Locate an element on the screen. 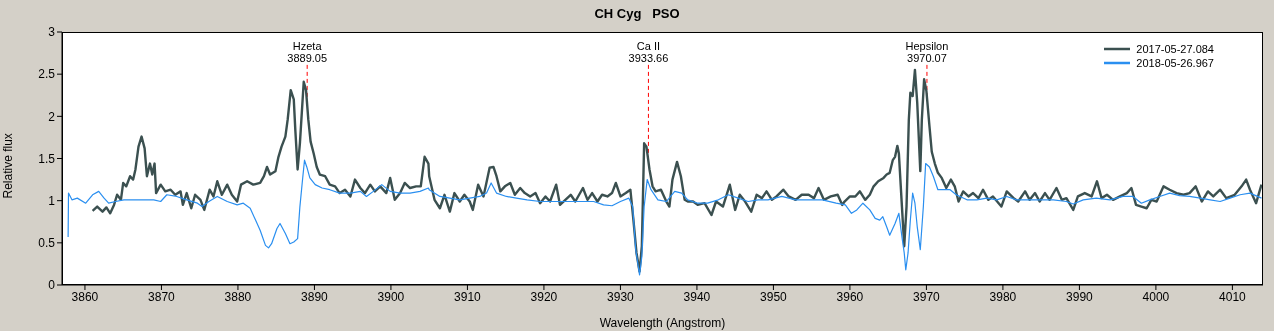 The image size is (1274, 331). x-tick-label: 3910 is located at coordinates (468, 296).